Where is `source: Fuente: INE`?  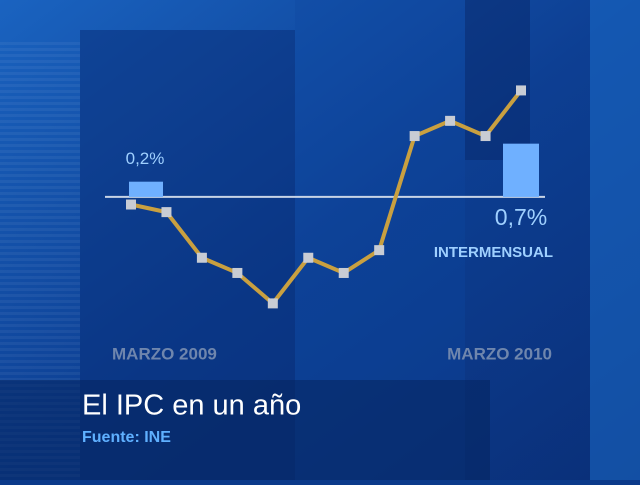 source: Fuente: INE is located at coordinates (126, 437).